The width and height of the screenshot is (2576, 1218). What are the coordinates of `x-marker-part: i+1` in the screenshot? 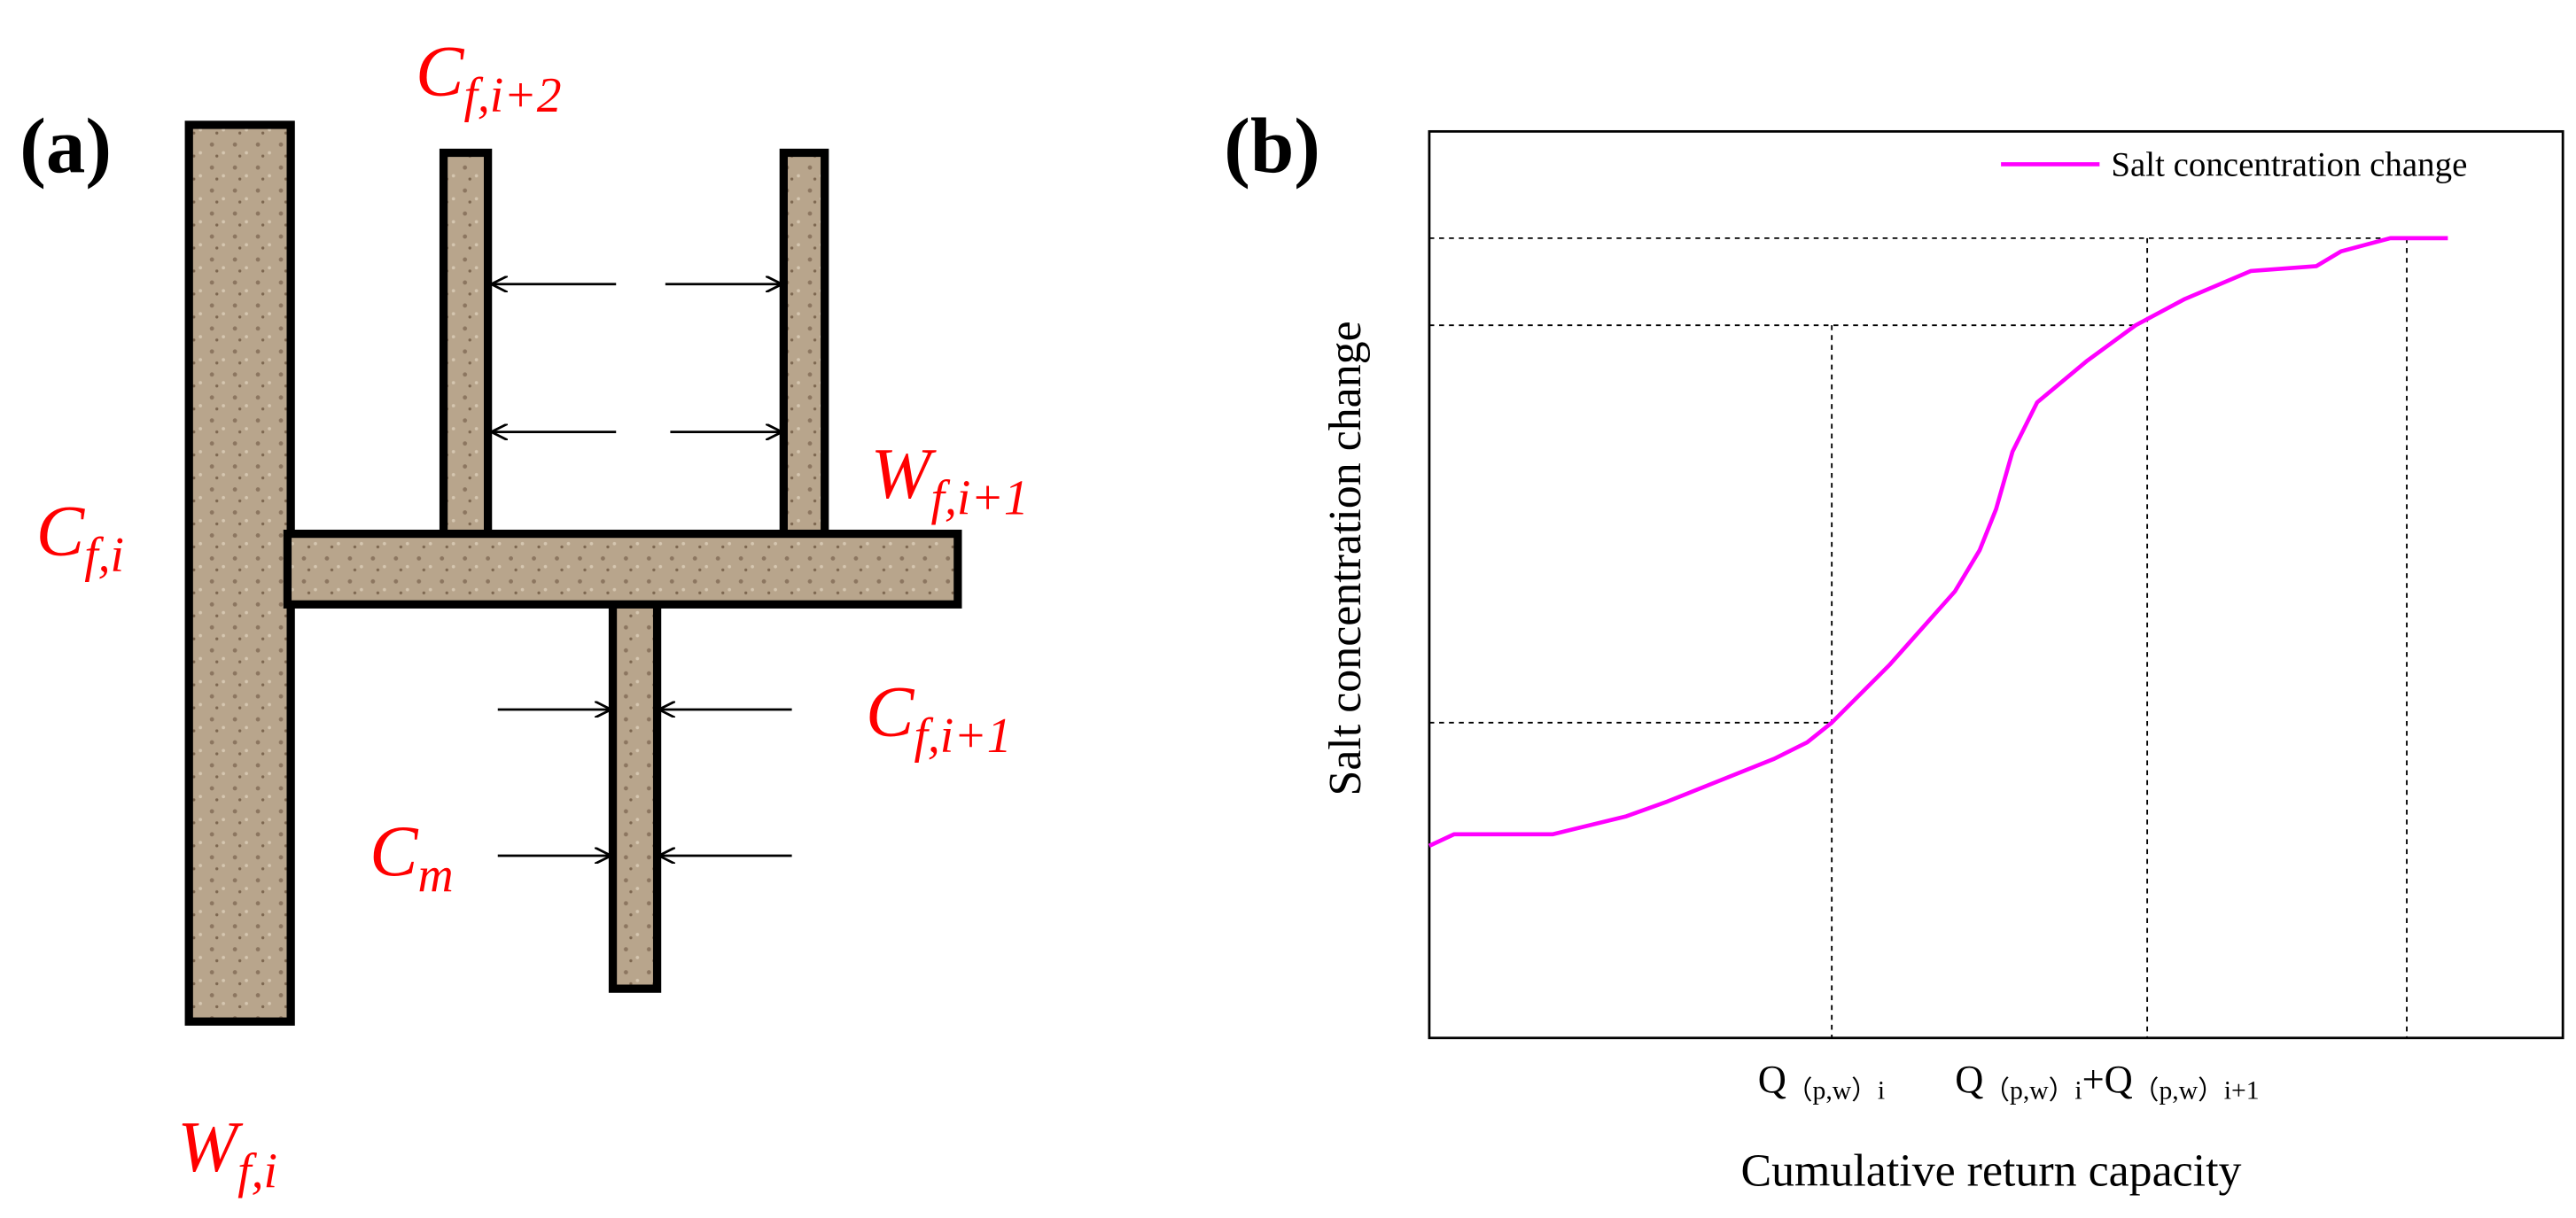 It's located at (2242, 1090).